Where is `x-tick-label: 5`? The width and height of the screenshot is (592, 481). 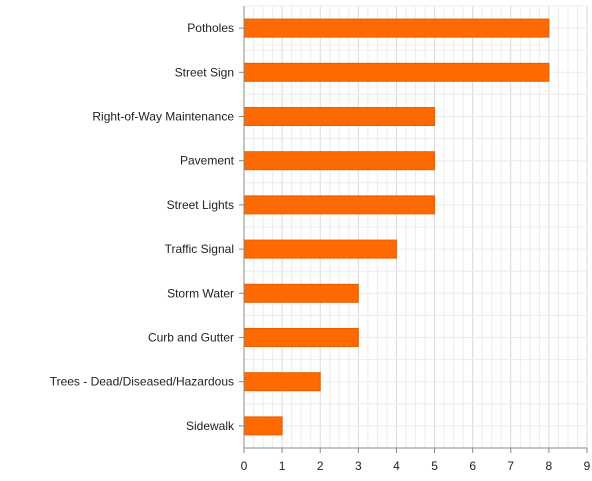 x-tick-label: 5 is located at coordinates (434, 466).